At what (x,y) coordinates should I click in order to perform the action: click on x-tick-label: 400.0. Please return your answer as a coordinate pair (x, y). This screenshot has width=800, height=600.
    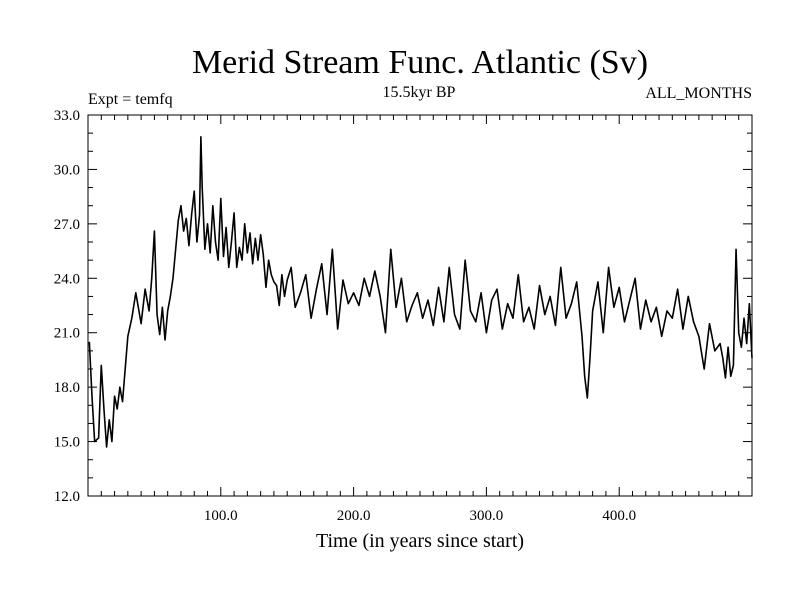
    Looking at the image, I should click on (619, 516).